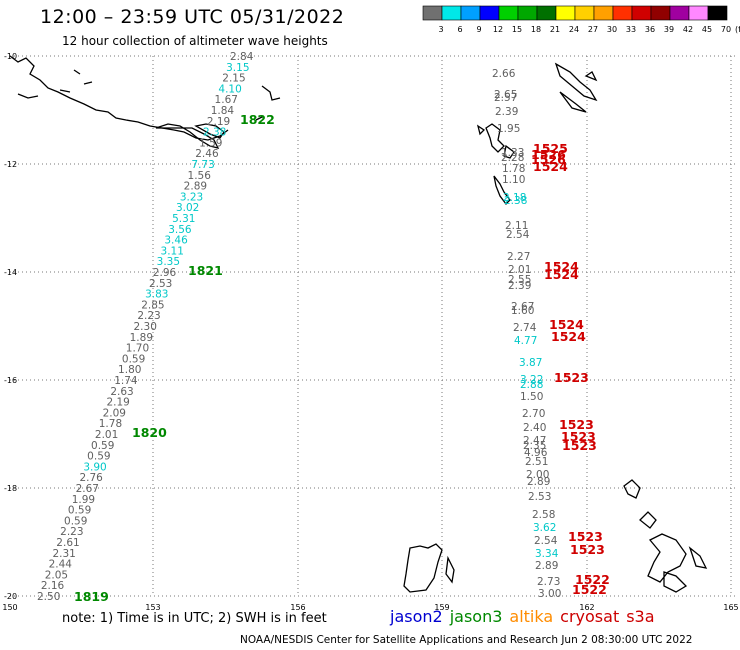 This screenshot has width=740, height=650. I want to click on swh-label-left: 2.84, so click(242, 57).